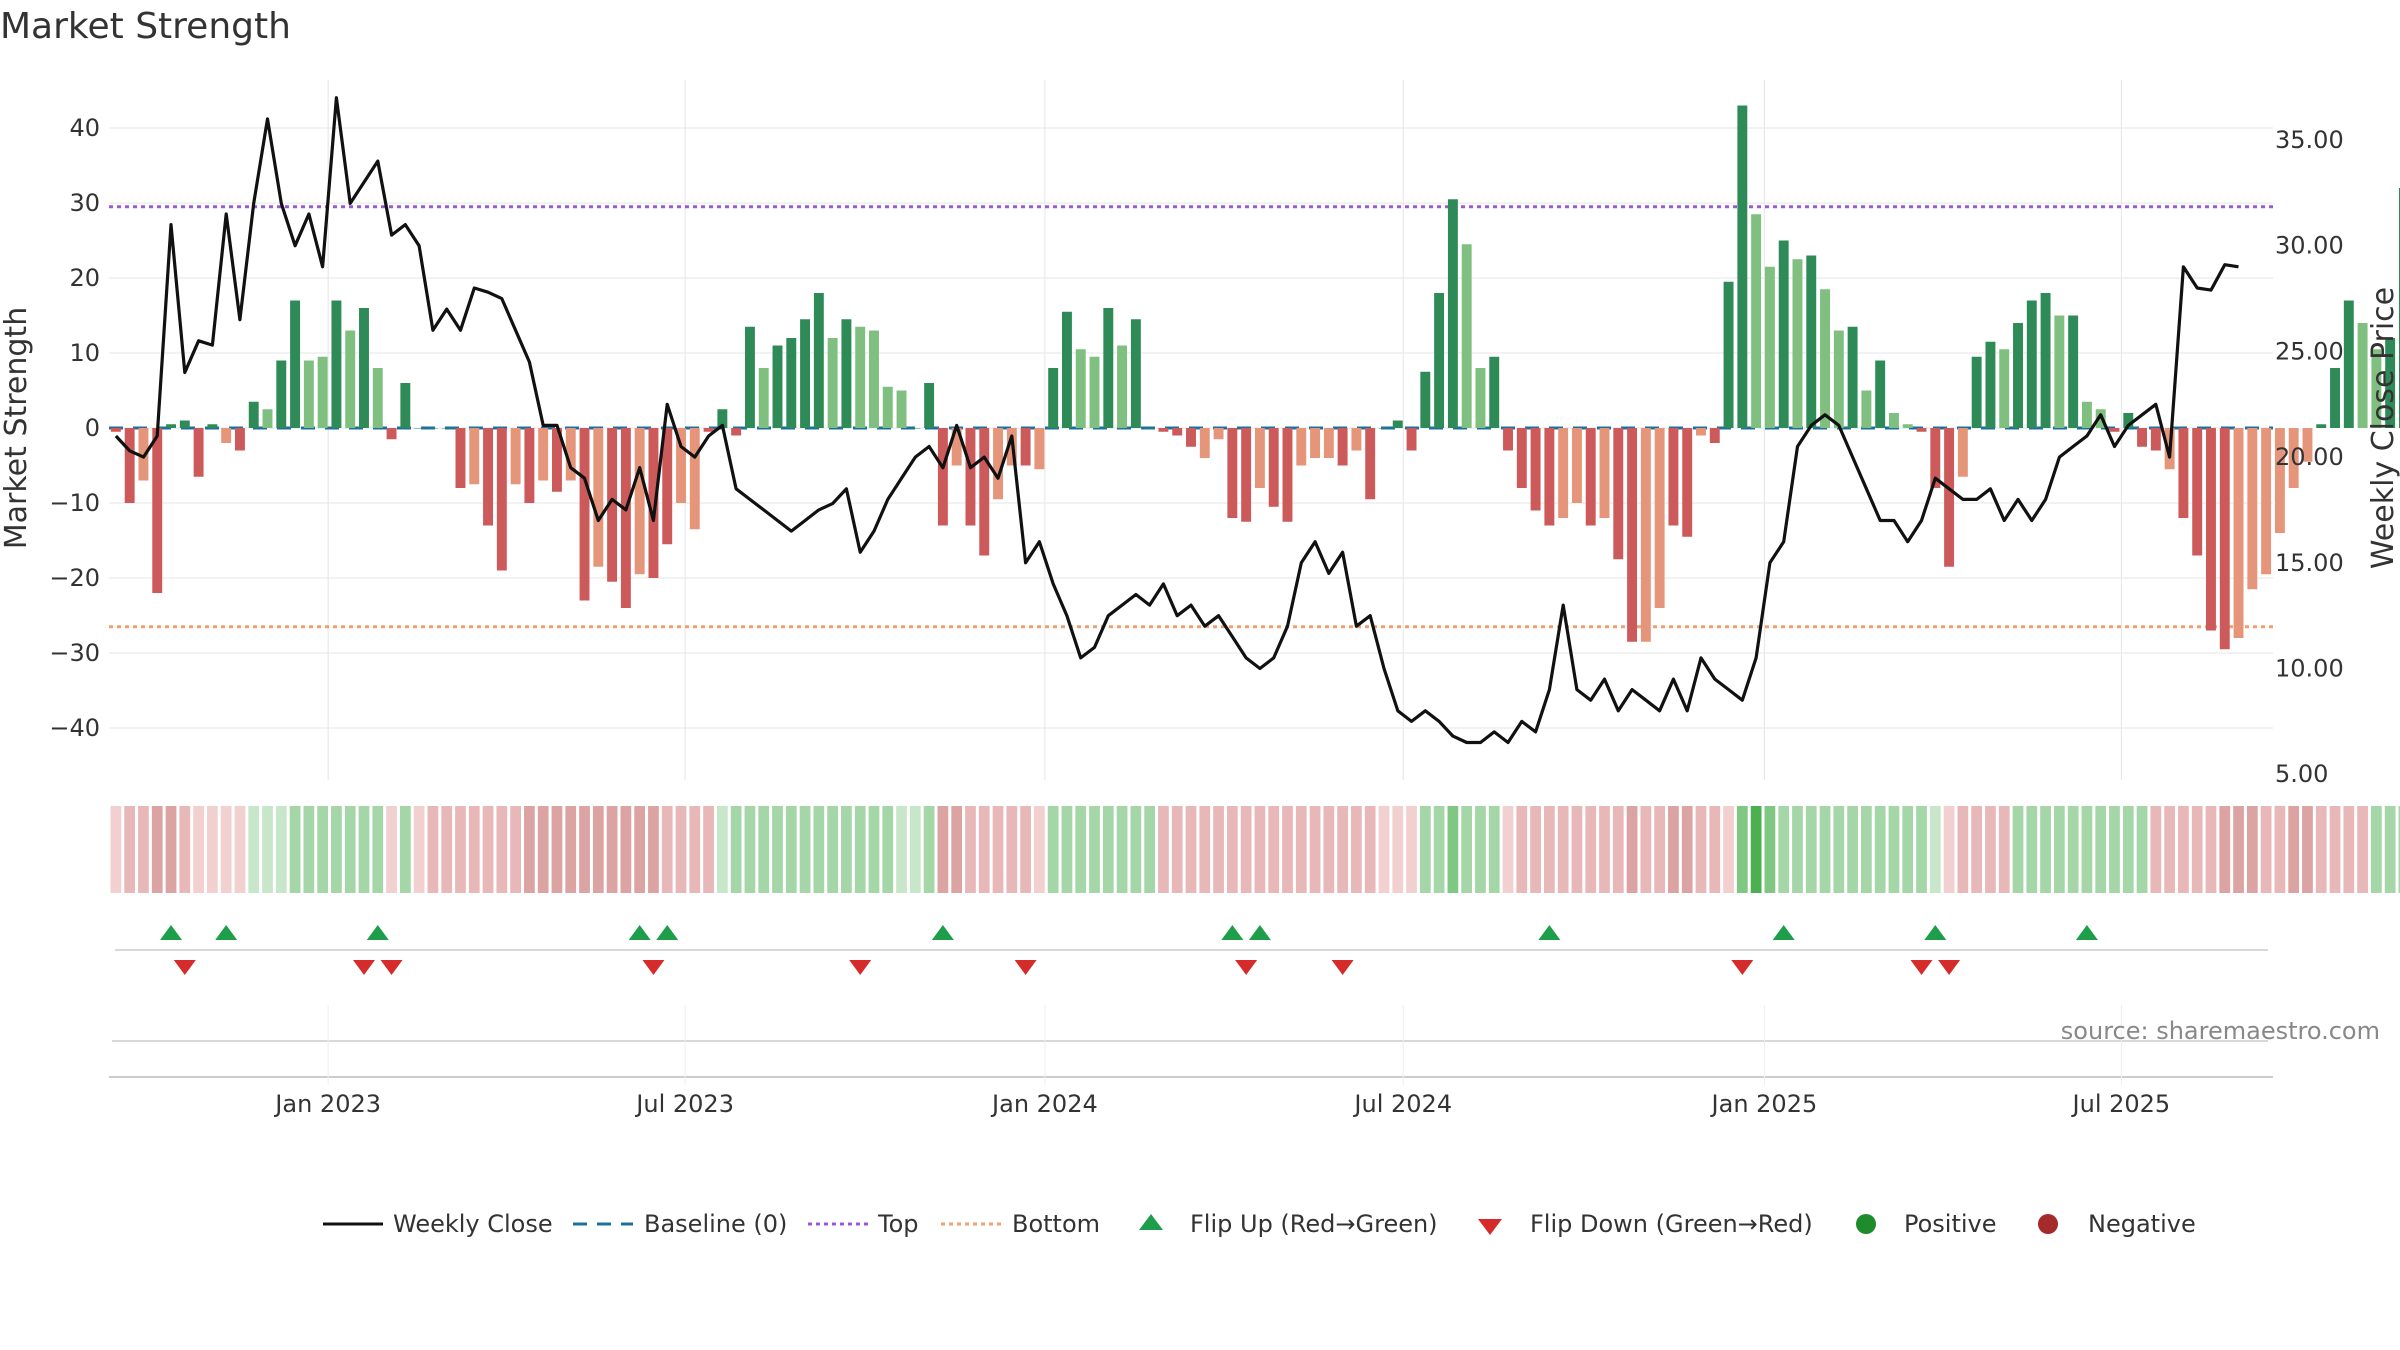 The width and height of the screenshot is (2400, 1350). I want to click on right-y-tick-label: 35.00, so click(2309, 140).